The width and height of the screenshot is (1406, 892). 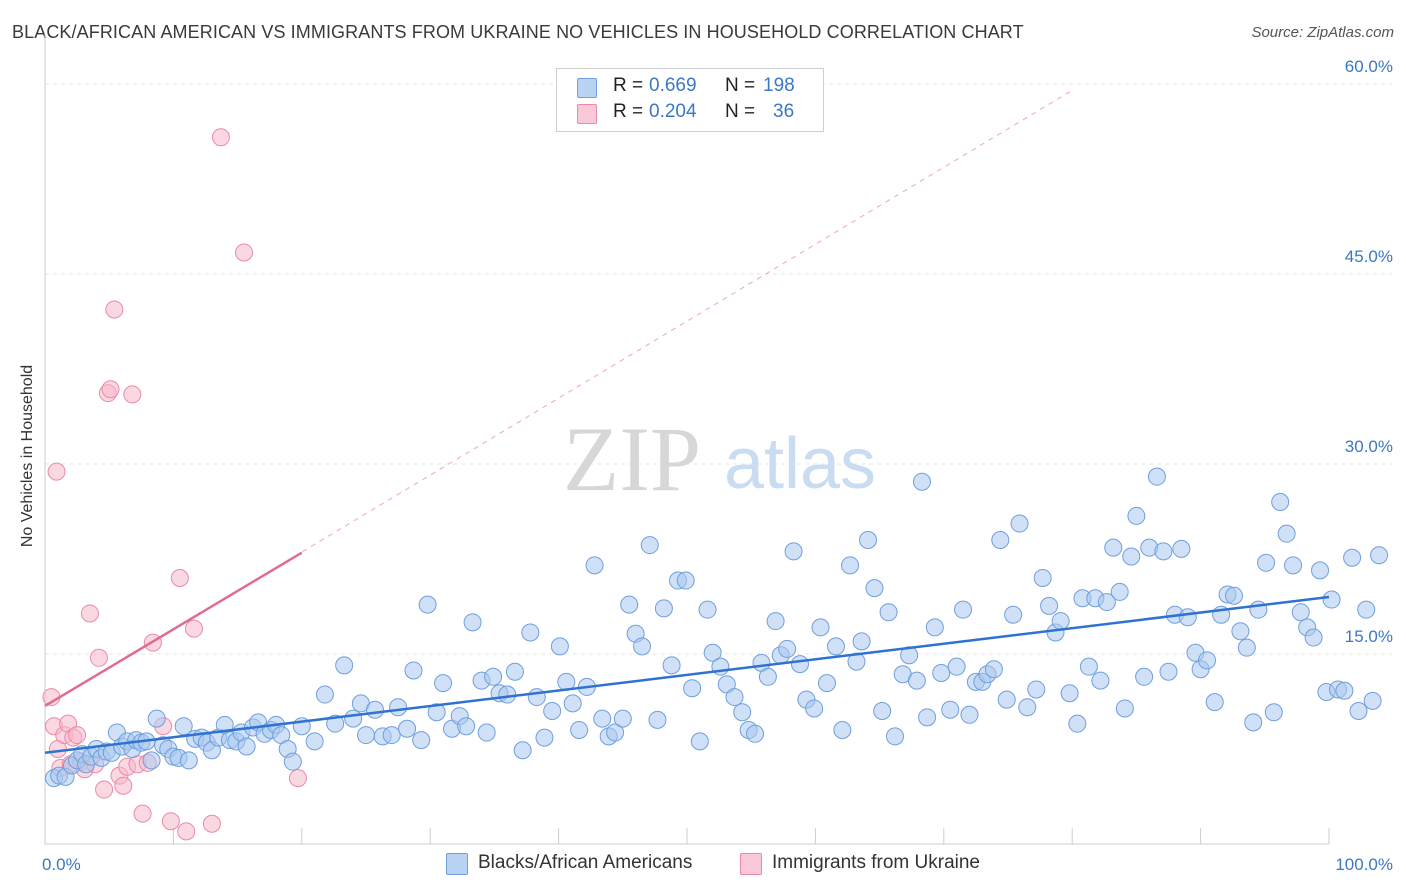 What do you see at coordinates (1369, 256) in the screenshot?
I see `y-tick-label: 45.0%` at bounding box center [1369, 256].